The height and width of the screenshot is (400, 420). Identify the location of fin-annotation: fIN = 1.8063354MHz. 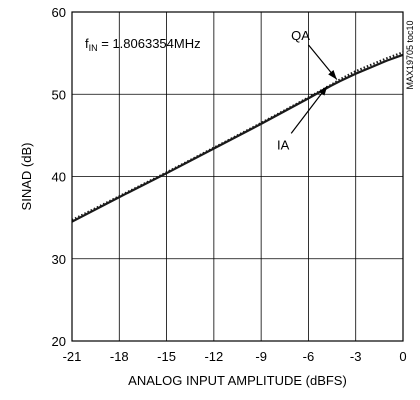
(143, 44).